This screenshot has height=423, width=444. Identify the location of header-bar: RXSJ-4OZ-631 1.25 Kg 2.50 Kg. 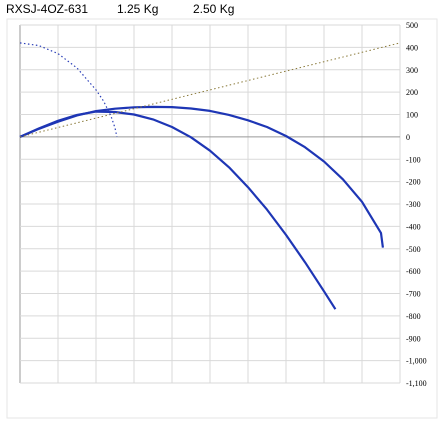
(222, 10).